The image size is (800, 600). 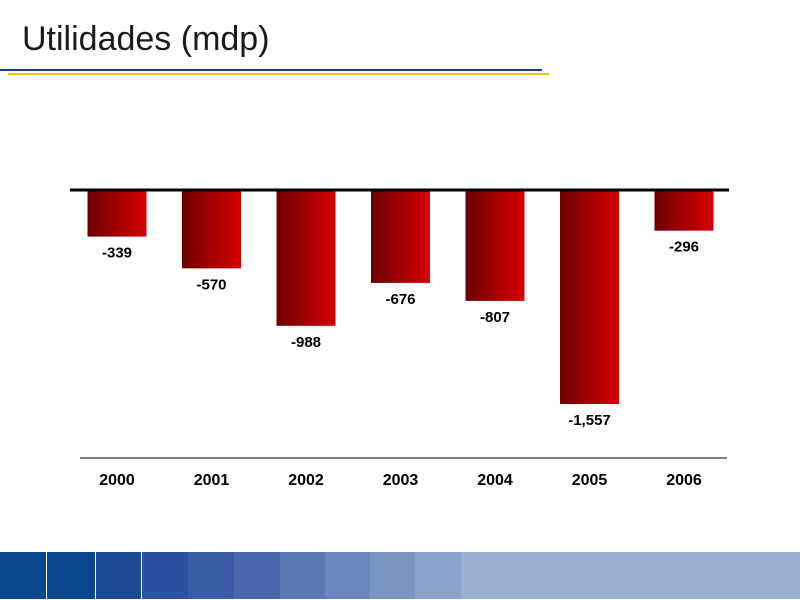 I want to click on data-label-2006: -296, so click(x=684, y=247).